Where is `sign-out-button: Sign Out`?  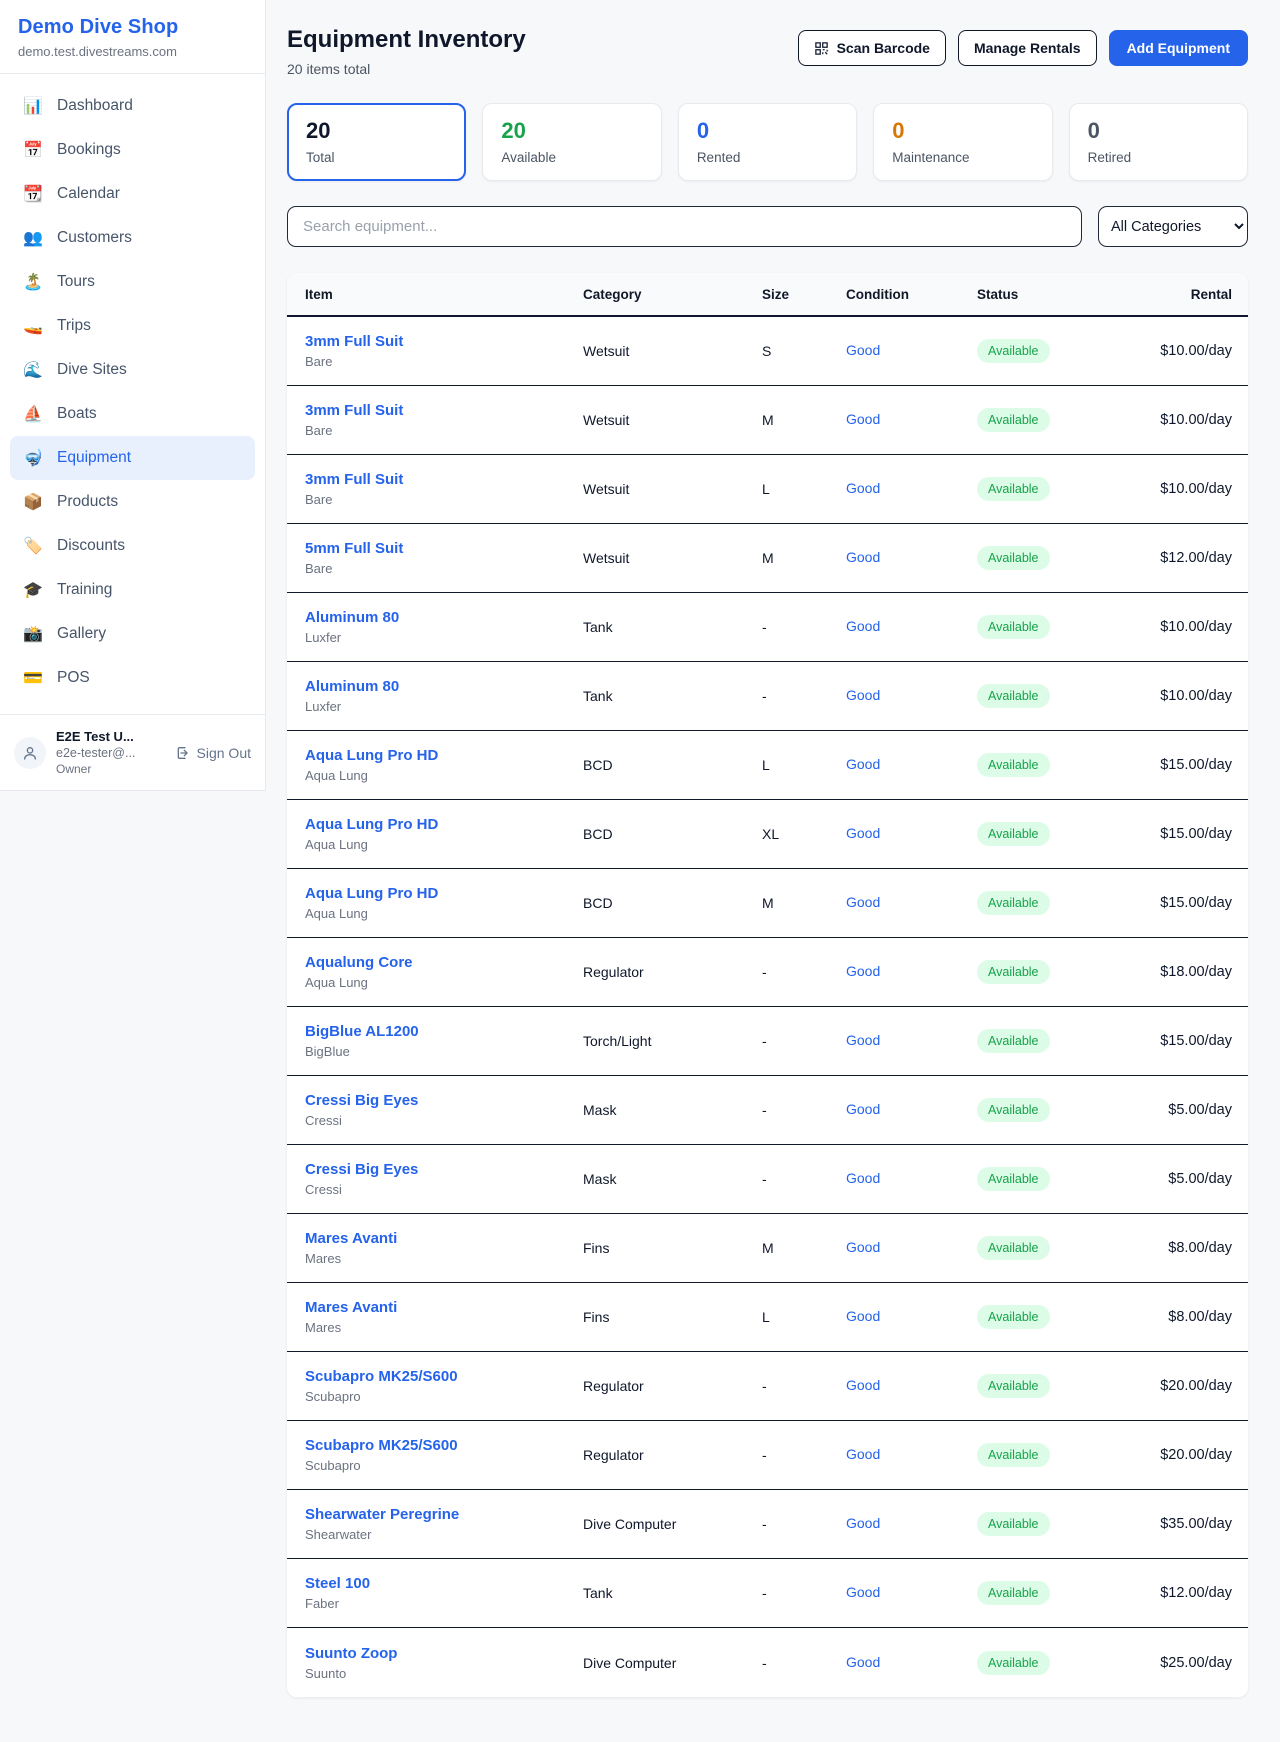 sign-out-button: Sign Out is located at coordinates (213, 753).